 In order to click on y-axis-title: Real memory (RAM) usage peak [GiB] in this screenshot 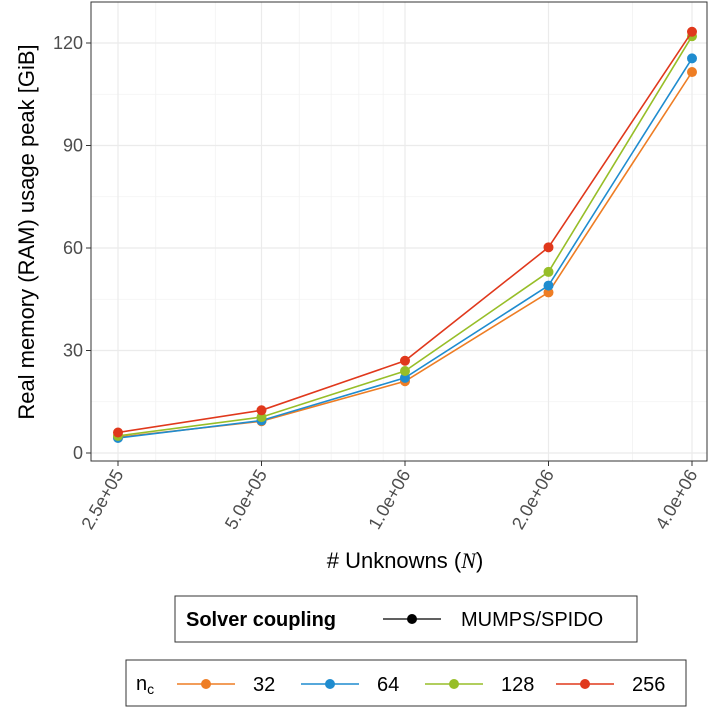, I will do `click(26, 231)`.